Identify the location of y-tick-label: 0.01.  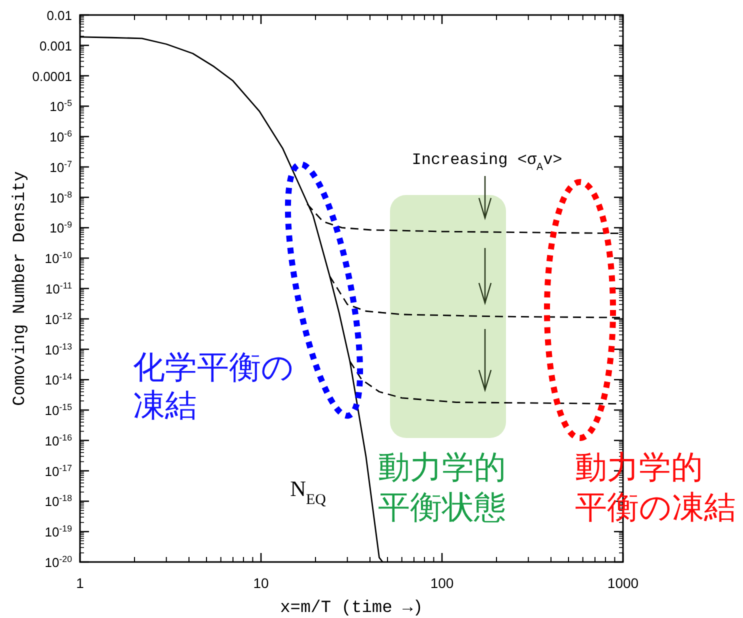
(59, 15).